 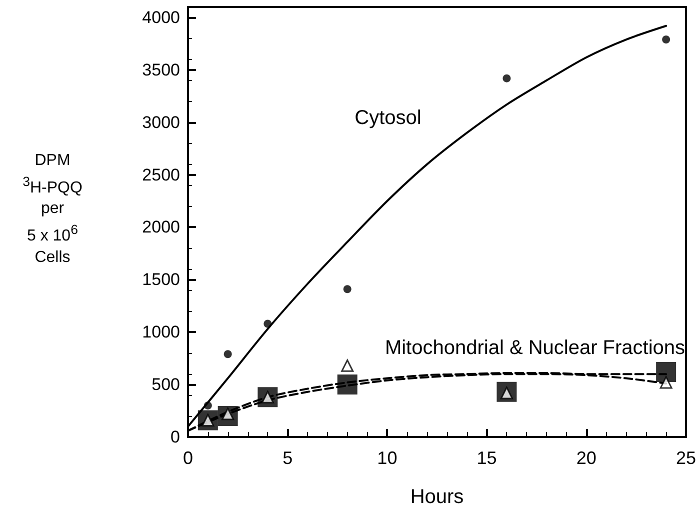 I want to click on y-tick-label: 1500, so click(x=161, y=280).